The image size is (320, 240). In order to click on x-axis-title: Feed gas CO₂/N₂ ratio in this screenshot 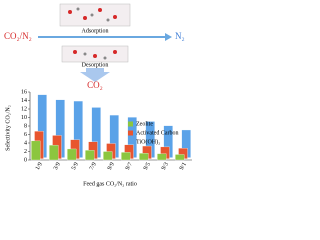, I will do `click(110, 184)`.